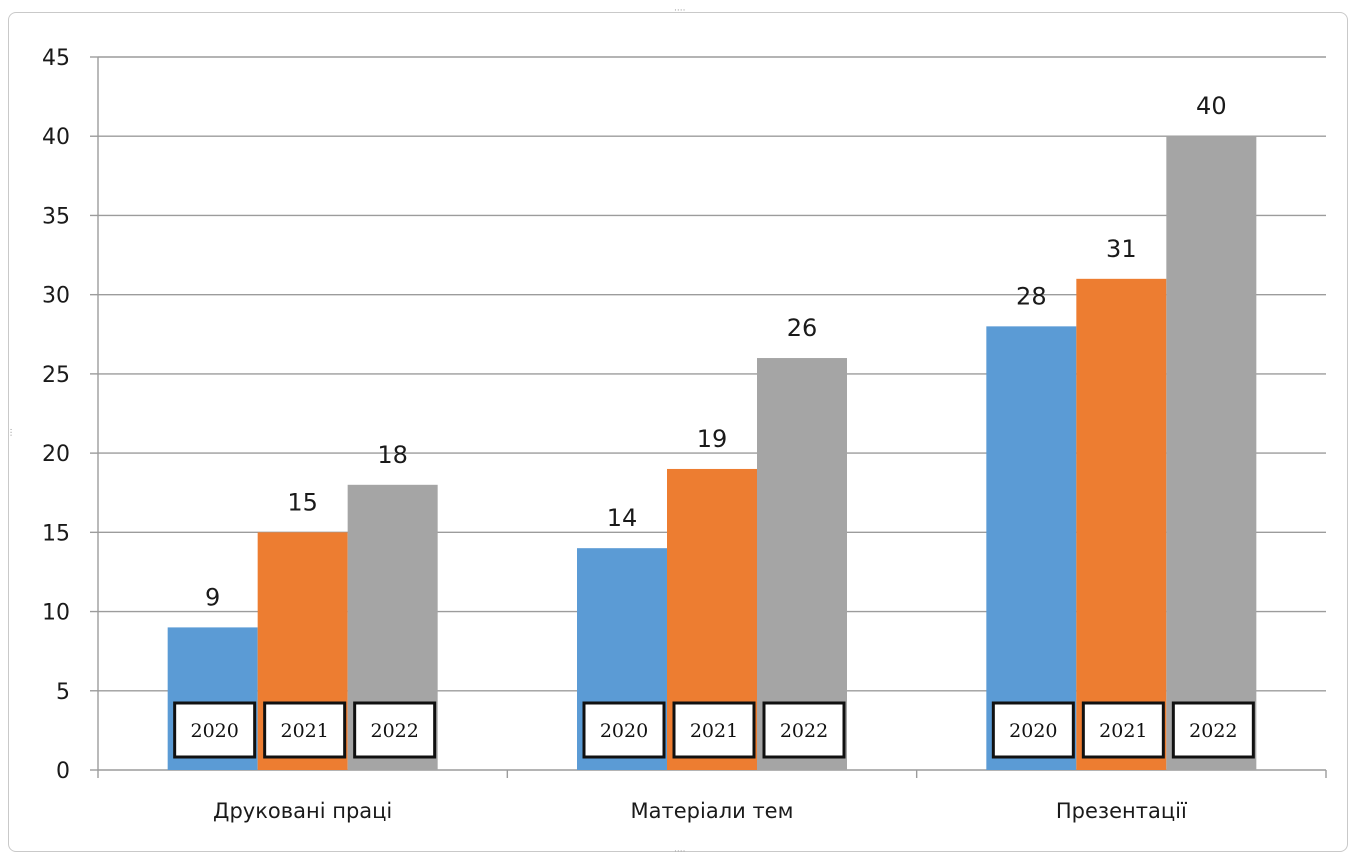 The image size is (1352, 859). What do you see at coordinates (1031, 296) in the screenshot?
I see `data-label: 28` at bounding box center [1031, 296].